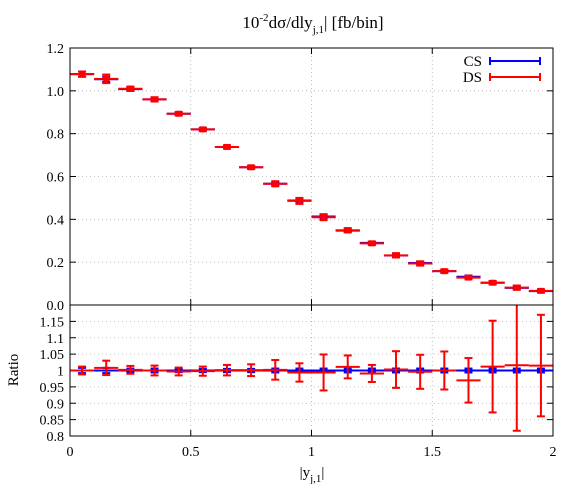 This screenshot has width=581, height=484. What do you see at coordinates (473, 62) in the screenshot?
I see `legend-label-cs: CS` at bounding box center [473, 62].